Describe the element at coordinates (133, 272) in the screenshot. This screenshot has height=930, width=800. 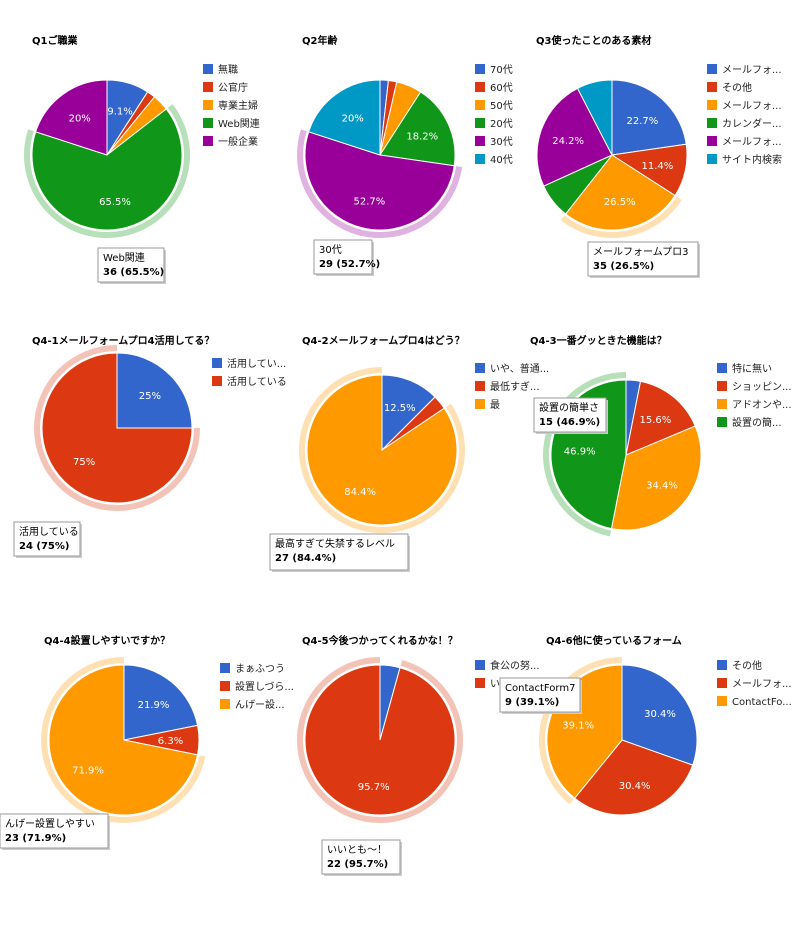
I see `tooltip-value: 36 (65.5%)` at that location.